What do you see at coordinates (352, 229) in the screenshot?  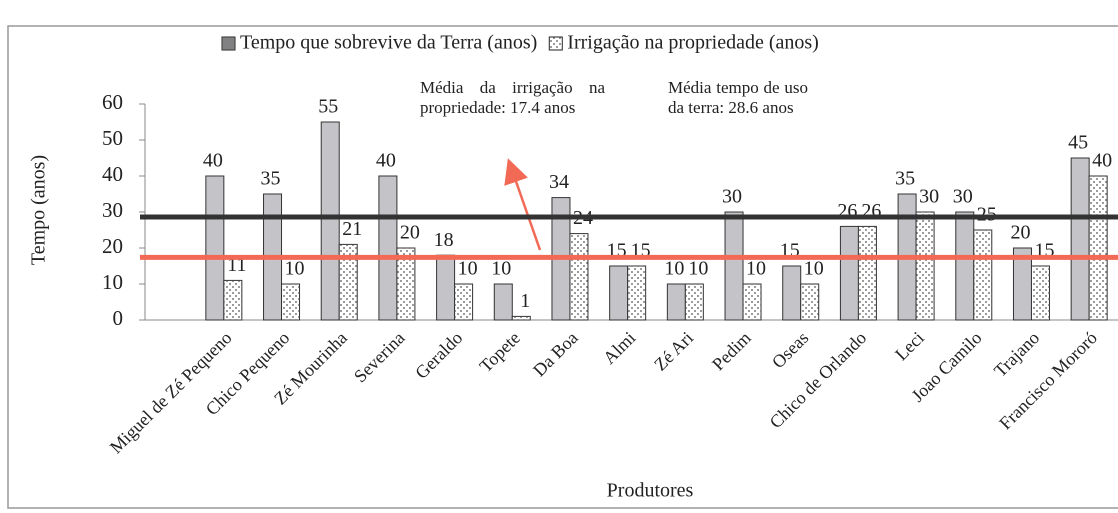 I see `data-label: 21` at bounding box center [352, 229].